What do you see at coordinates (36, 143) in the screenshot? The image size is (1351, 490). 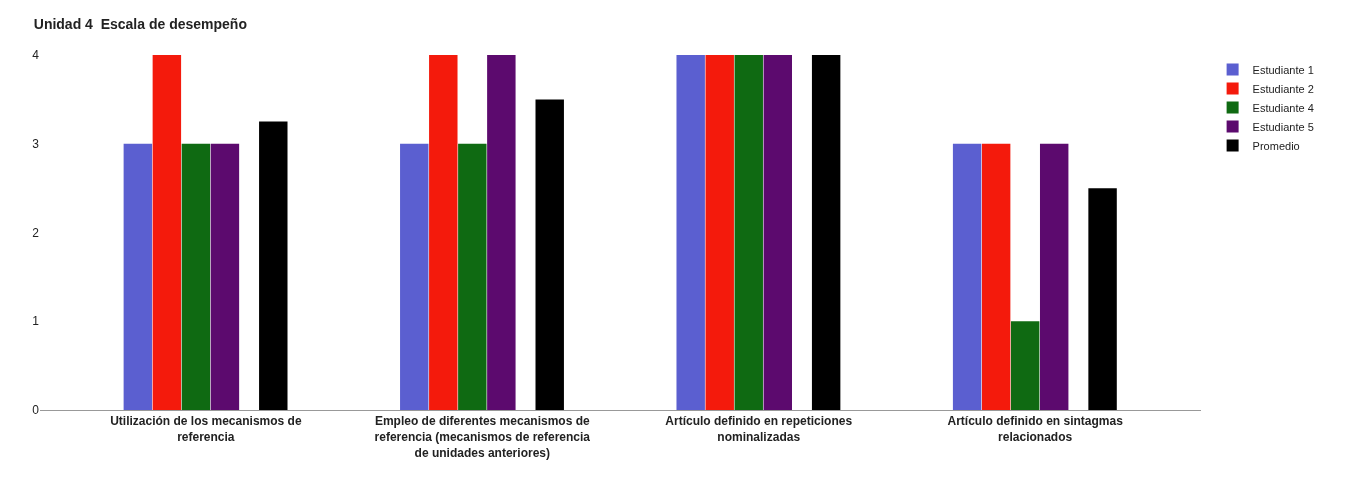 I see `y-tick-label: 3` at bounding box center [36, 143].